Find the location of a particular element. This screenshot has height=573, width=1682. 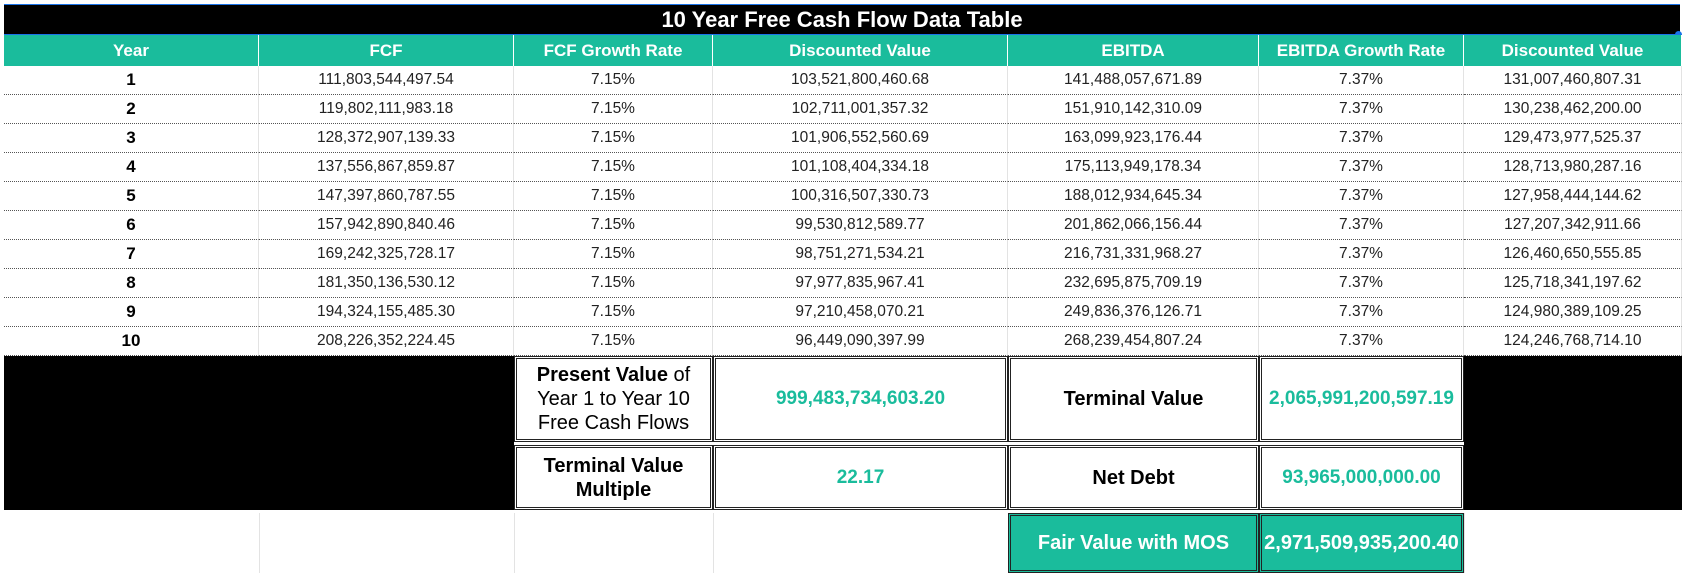

table-cell: 9 is located at coordinates (131, 312).